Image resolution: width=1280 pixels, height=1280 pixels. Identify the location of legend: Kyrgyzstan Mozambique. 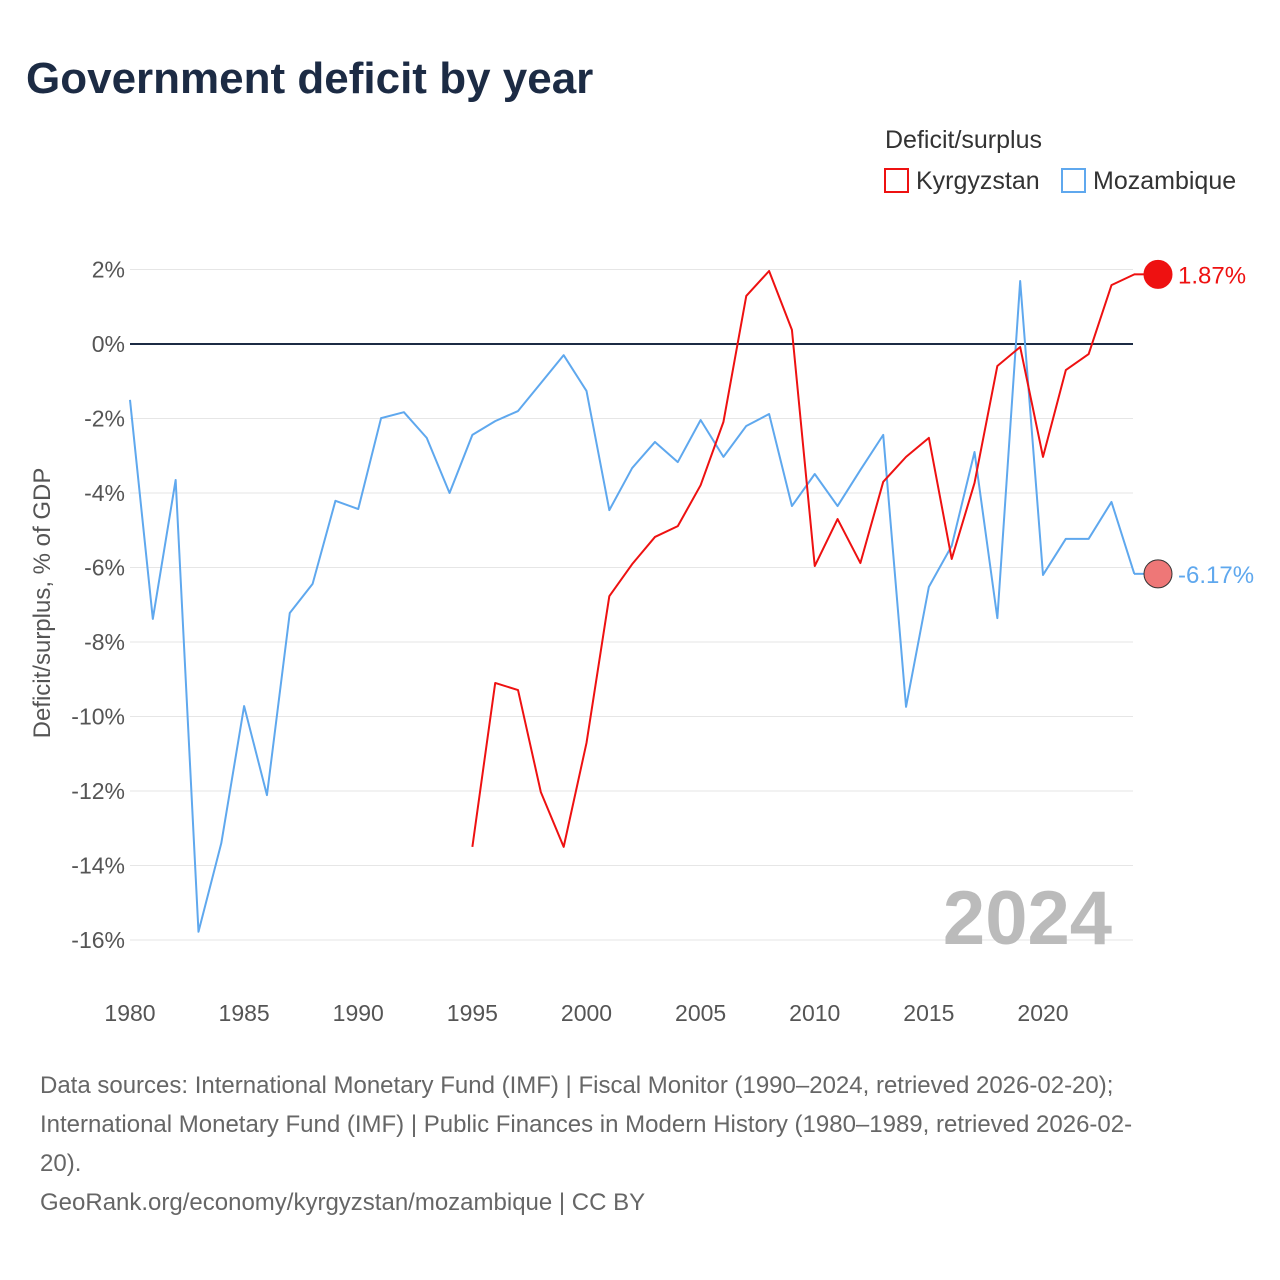
(1060, 181).